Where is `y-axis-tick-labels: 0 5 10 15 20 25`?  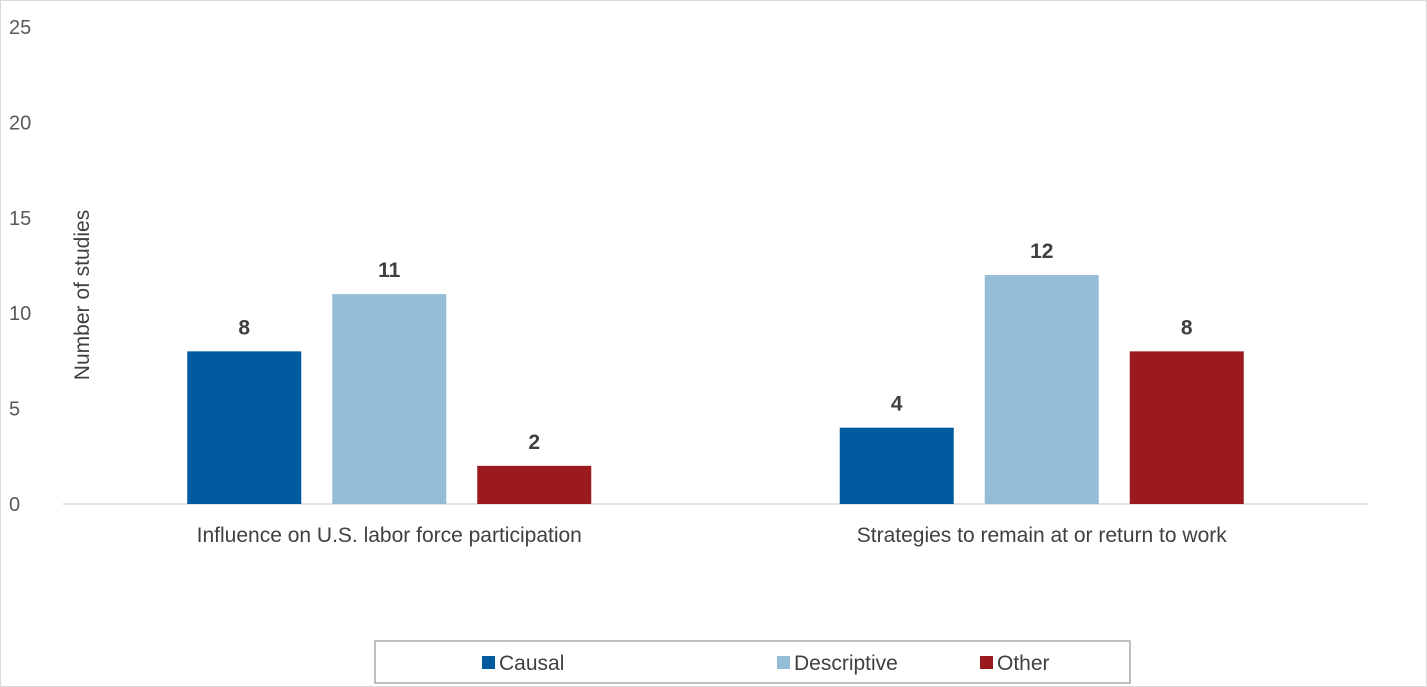
y-axis-tick-labels: 0 5 10 15 20 25 is located at coordinates (20, 266).